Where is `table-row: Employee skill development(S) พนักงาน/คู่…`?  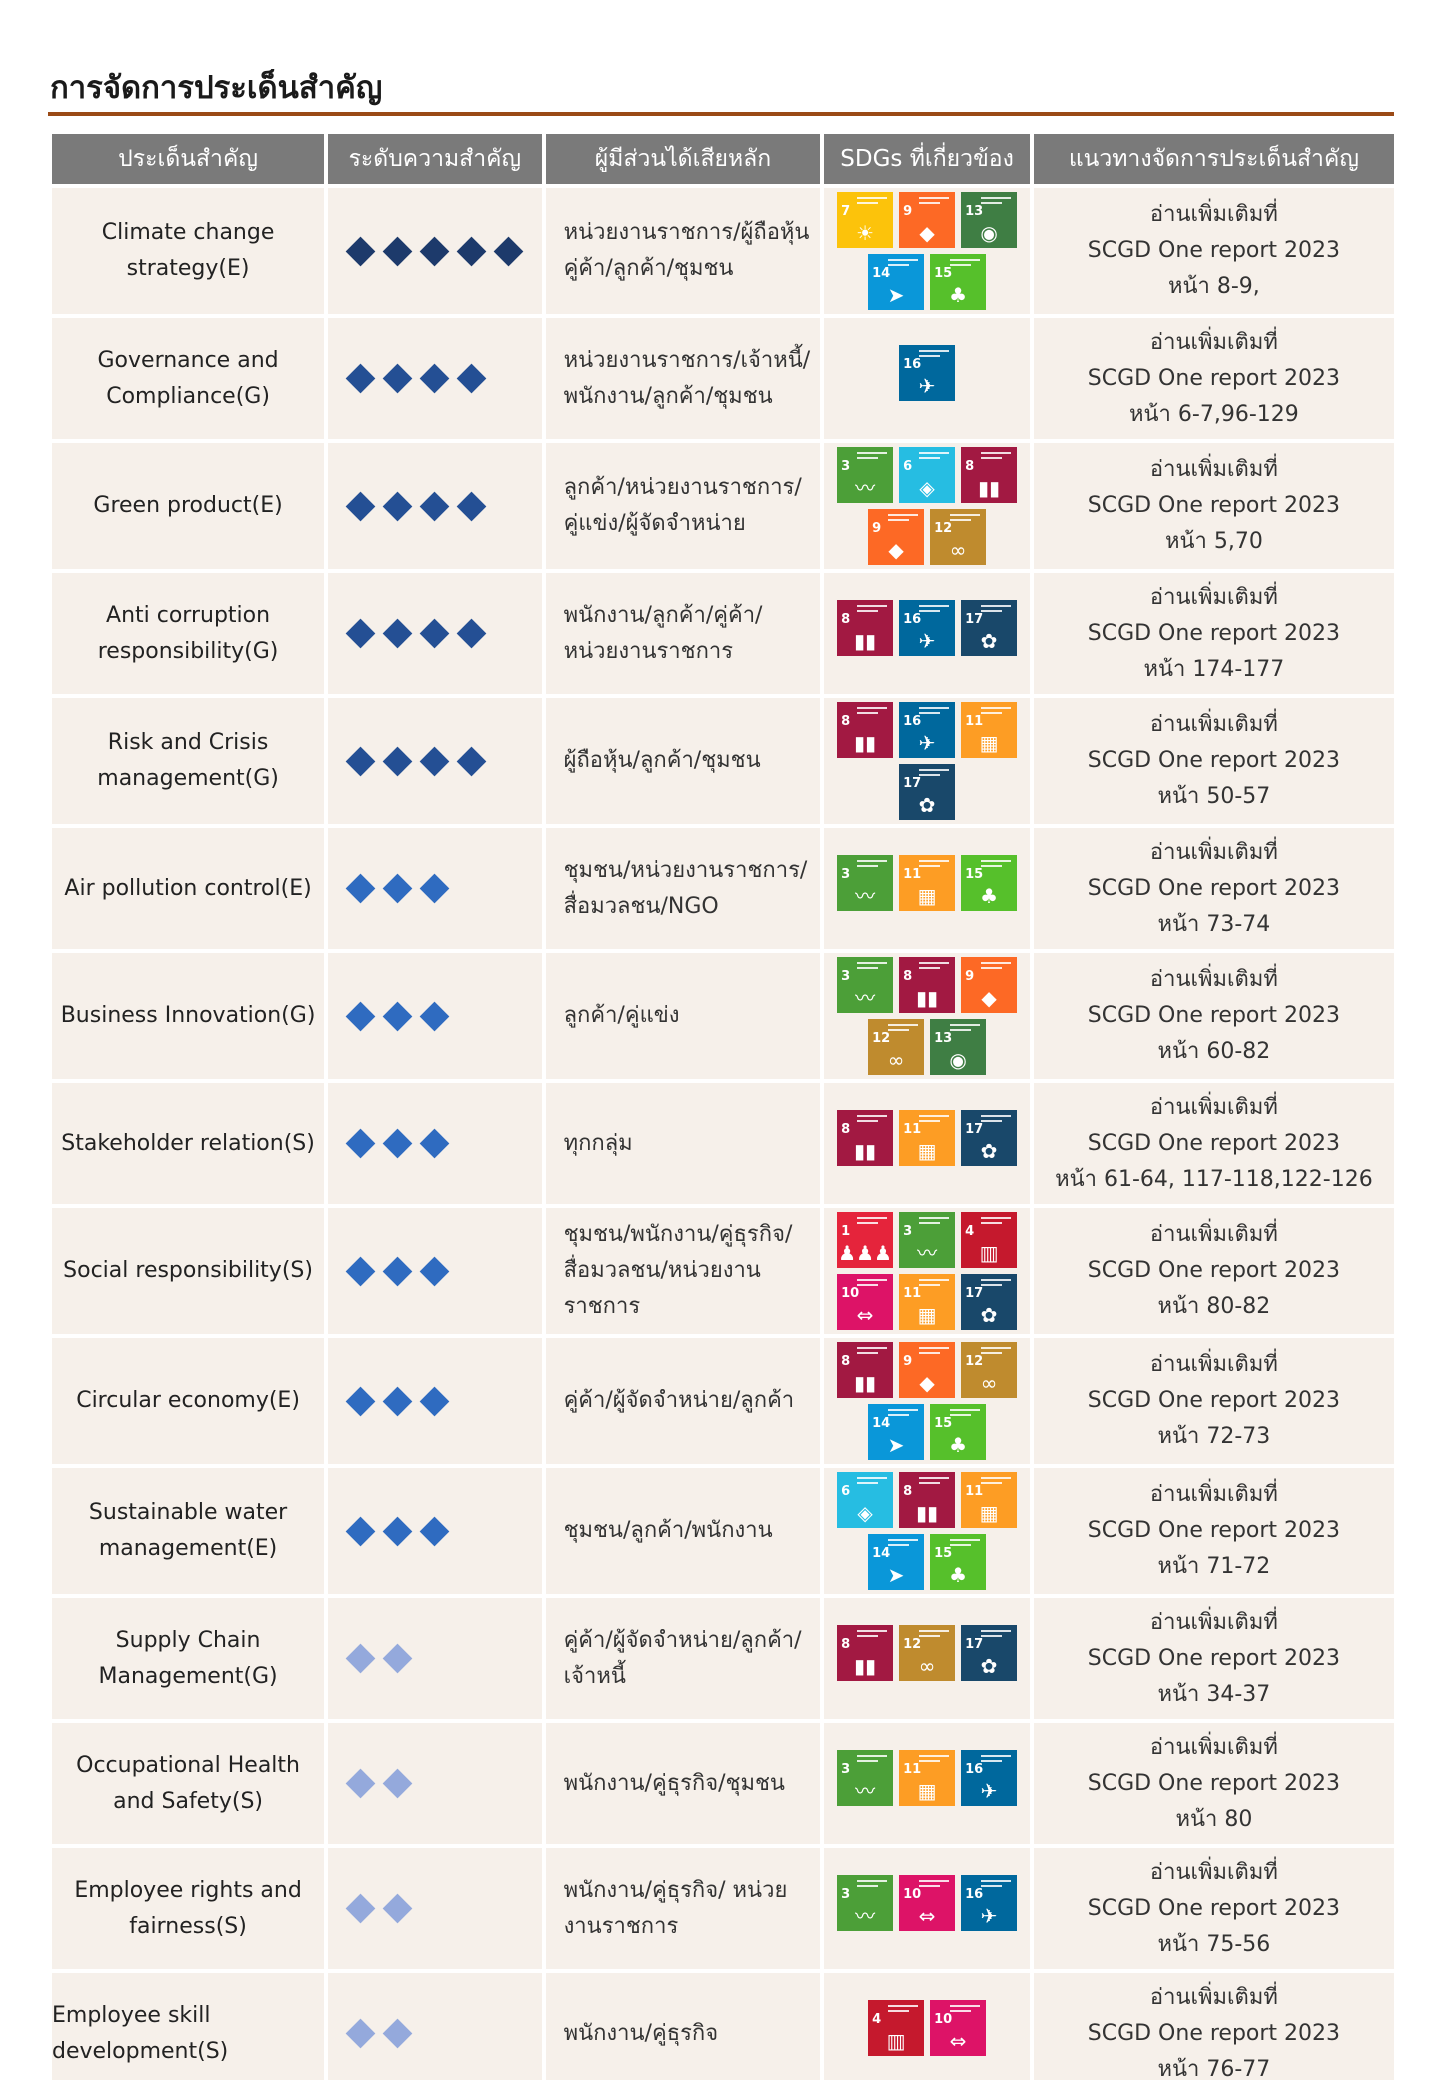 table-row: Employee skill development(S) พนักงาน/คู่… is located at coordinates (723, 2026).